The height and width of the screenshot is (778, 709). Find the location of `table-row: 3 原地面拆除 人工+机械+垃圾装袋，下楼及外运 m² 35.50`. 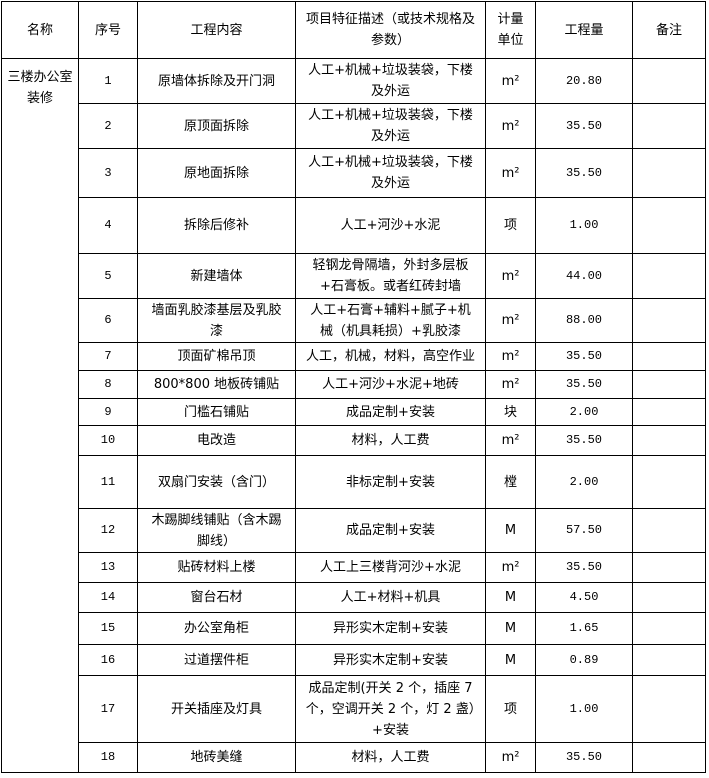

table-row: 3 原地面拆除 人工+机械+垃圾装袋，下楼及外运 m² 35.50 is located at coordinates (354, 173).